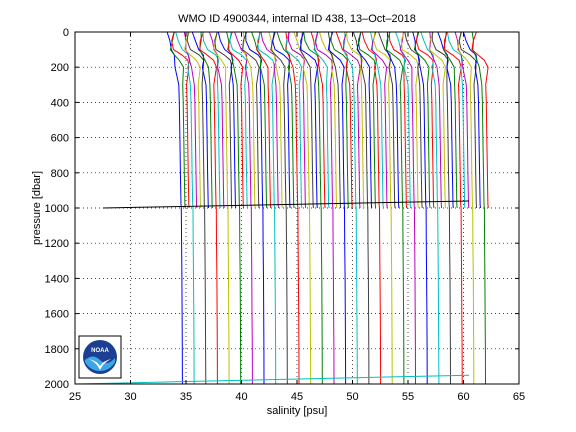 This screenshot has height=432, width=576. What do you see at coordinates (75, 397) in the screenshot?
I see `x-tick-label: 25` at bounding box center [75, 397].